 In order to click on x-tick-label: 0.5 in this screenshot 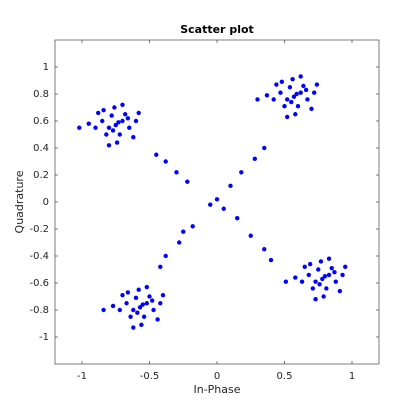, I will do `click(285, 376)`.